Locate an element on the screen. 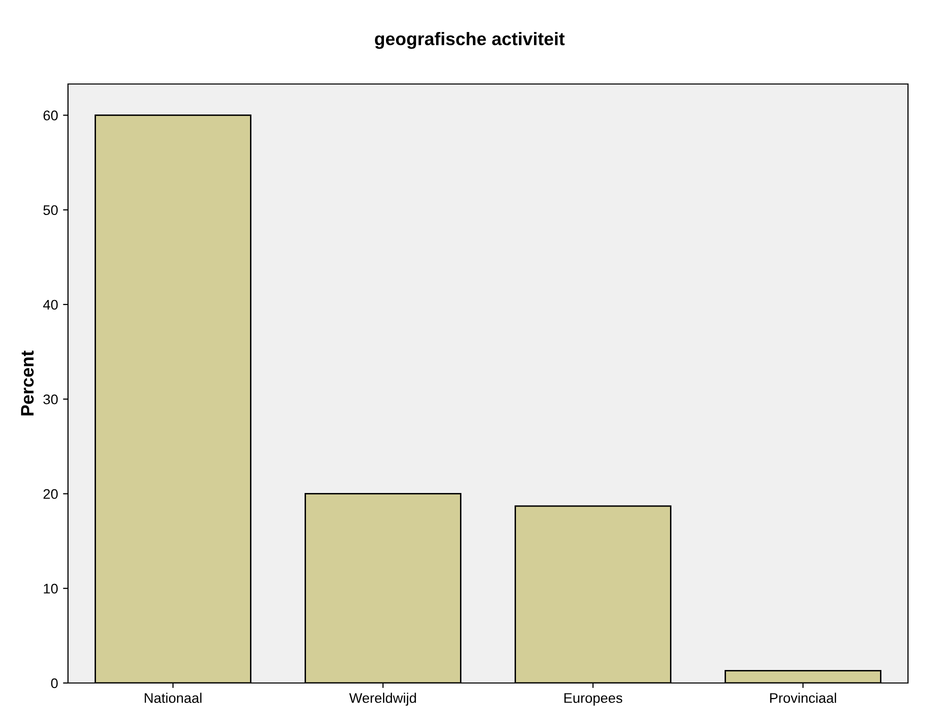 This screenshot has height=717, width=939. y-axis-title: Percent is located at coordinates (27, 383).